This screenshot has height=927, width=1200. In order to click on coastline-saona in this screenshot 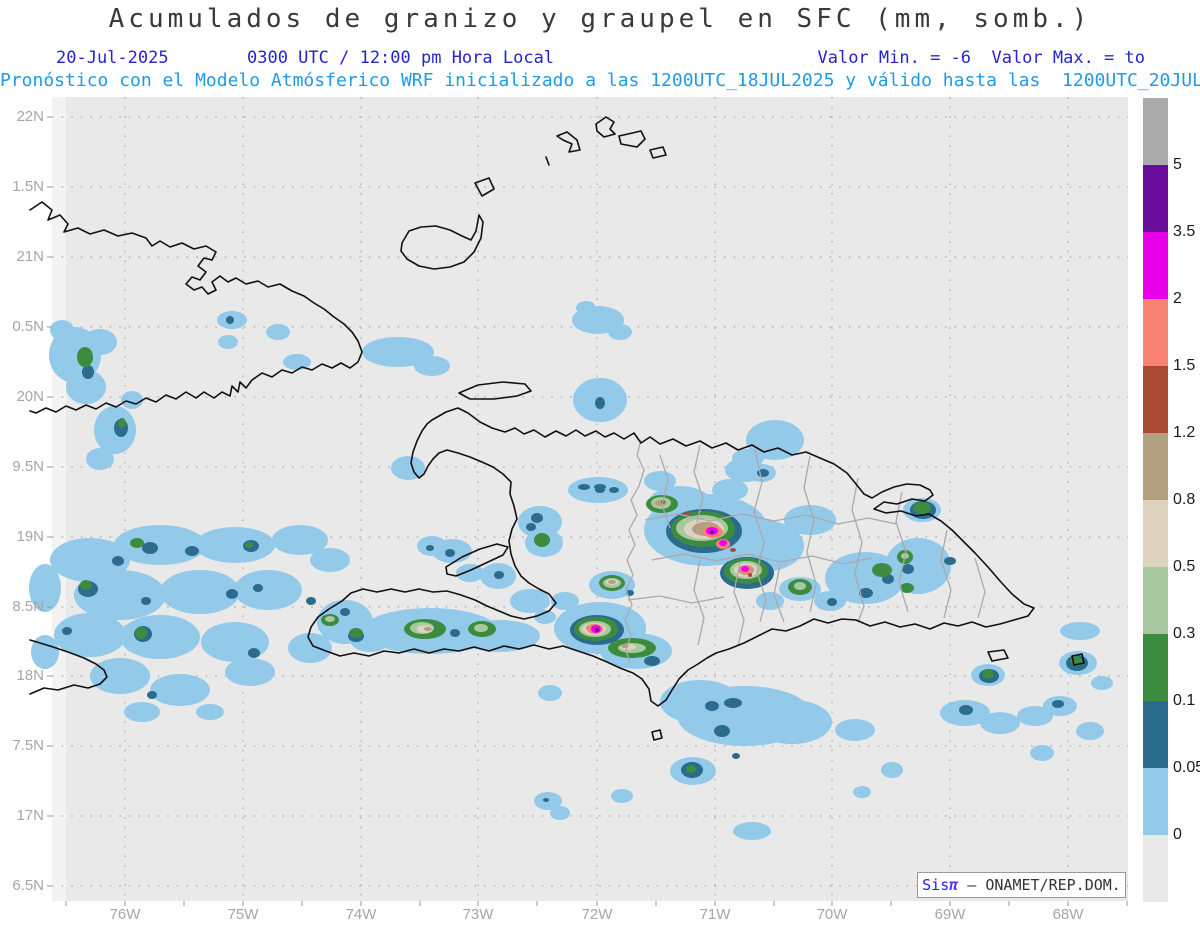, I will do `click(998, 655)`.